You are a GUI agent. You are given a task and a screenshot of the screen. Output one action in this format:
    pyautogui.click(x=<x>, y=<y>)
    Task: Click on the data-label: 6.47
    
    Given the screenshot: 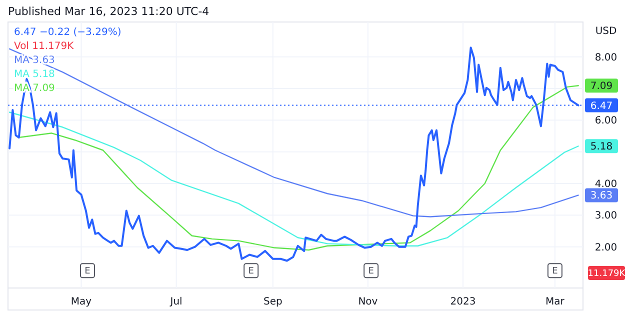 What is the action you would take?
    pyautogui.click(x=601, y=106)
    